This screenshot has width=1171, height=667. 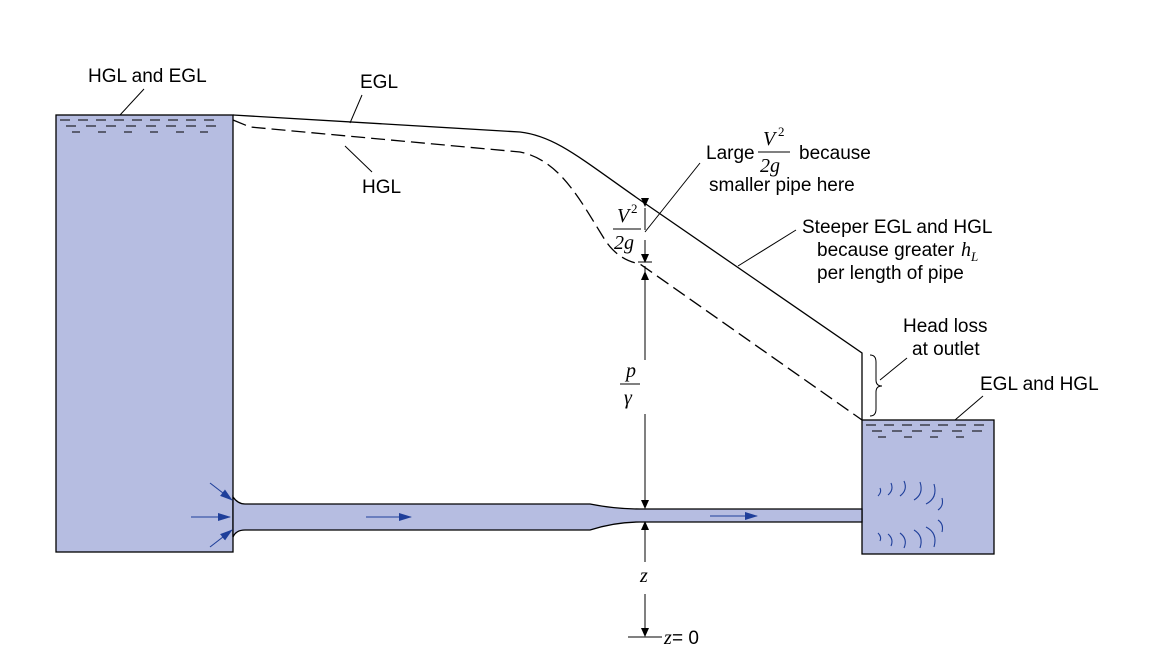 I want to click on label-smaller-pipe-here: smaller pipe here, so click(x=782, y=185).